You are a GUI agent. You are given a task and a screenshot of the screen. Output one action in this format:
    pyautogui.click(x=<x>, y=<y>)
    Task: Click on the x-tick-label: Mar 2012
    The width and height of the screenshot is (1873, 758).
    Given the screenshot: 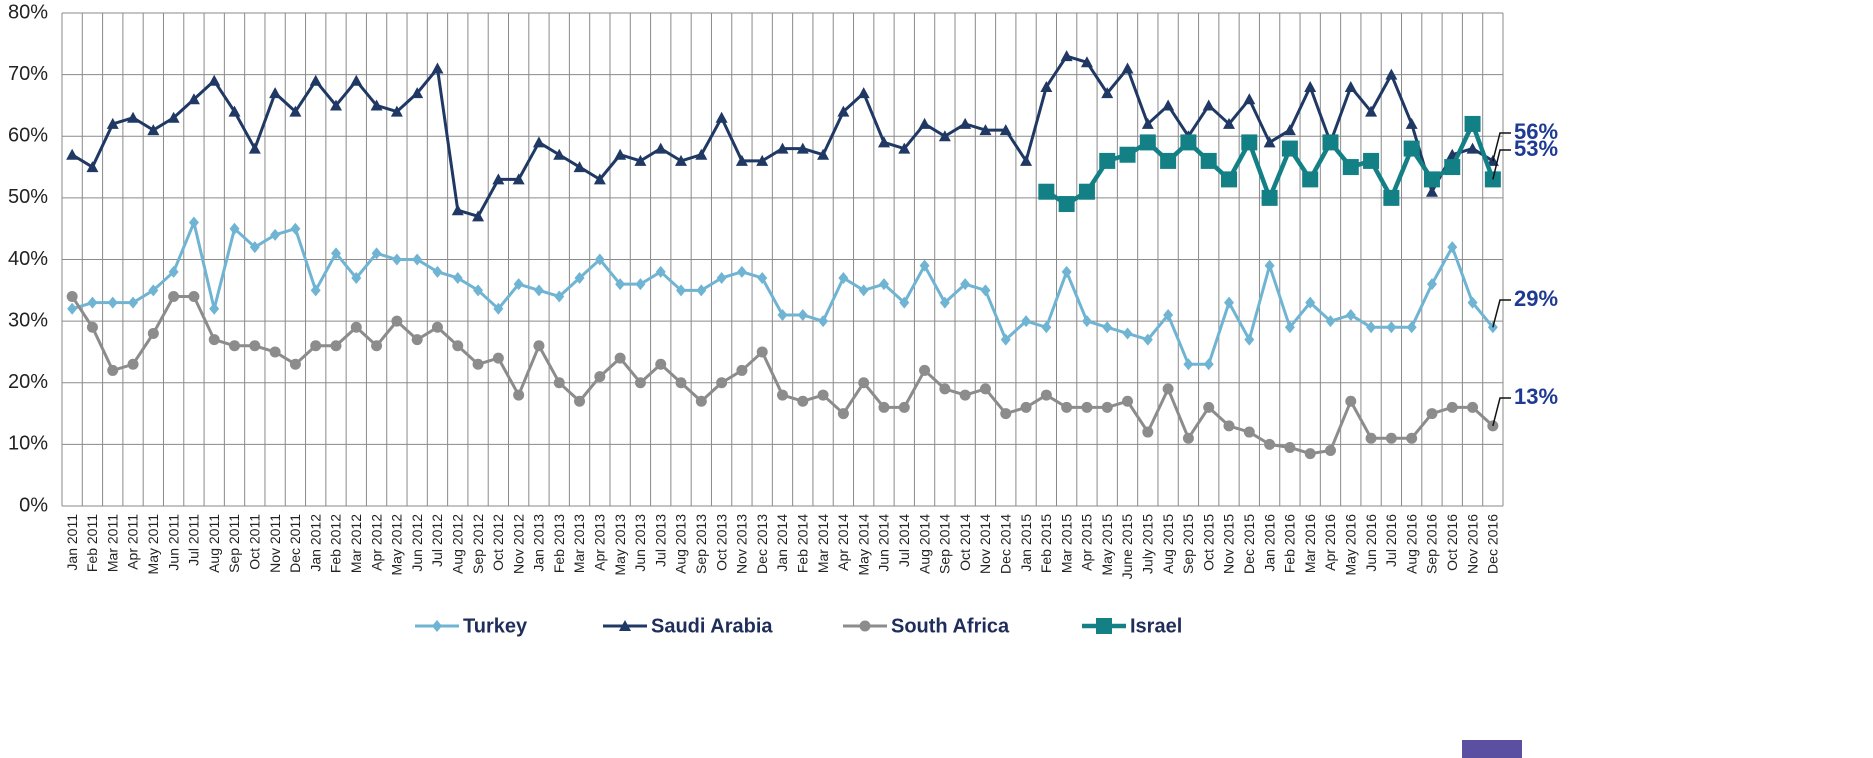 What is the action you would take?
    pyautogui.click(x=356, y=543)
    